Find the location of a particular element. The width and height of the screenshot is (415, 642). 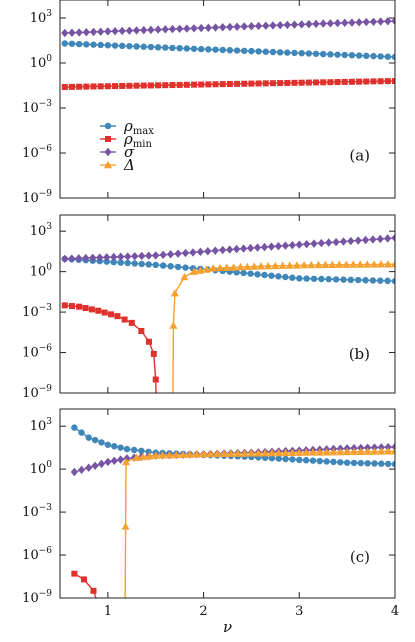

y-tick-label: 100 is located at coordinates (41, 62).